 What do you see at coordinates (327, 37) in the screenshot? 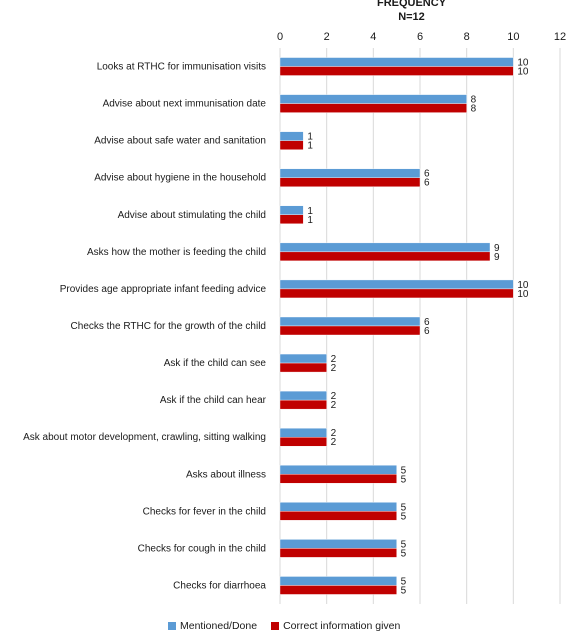
I see `x-tick-label: 2` at bounding box center [327, 37].